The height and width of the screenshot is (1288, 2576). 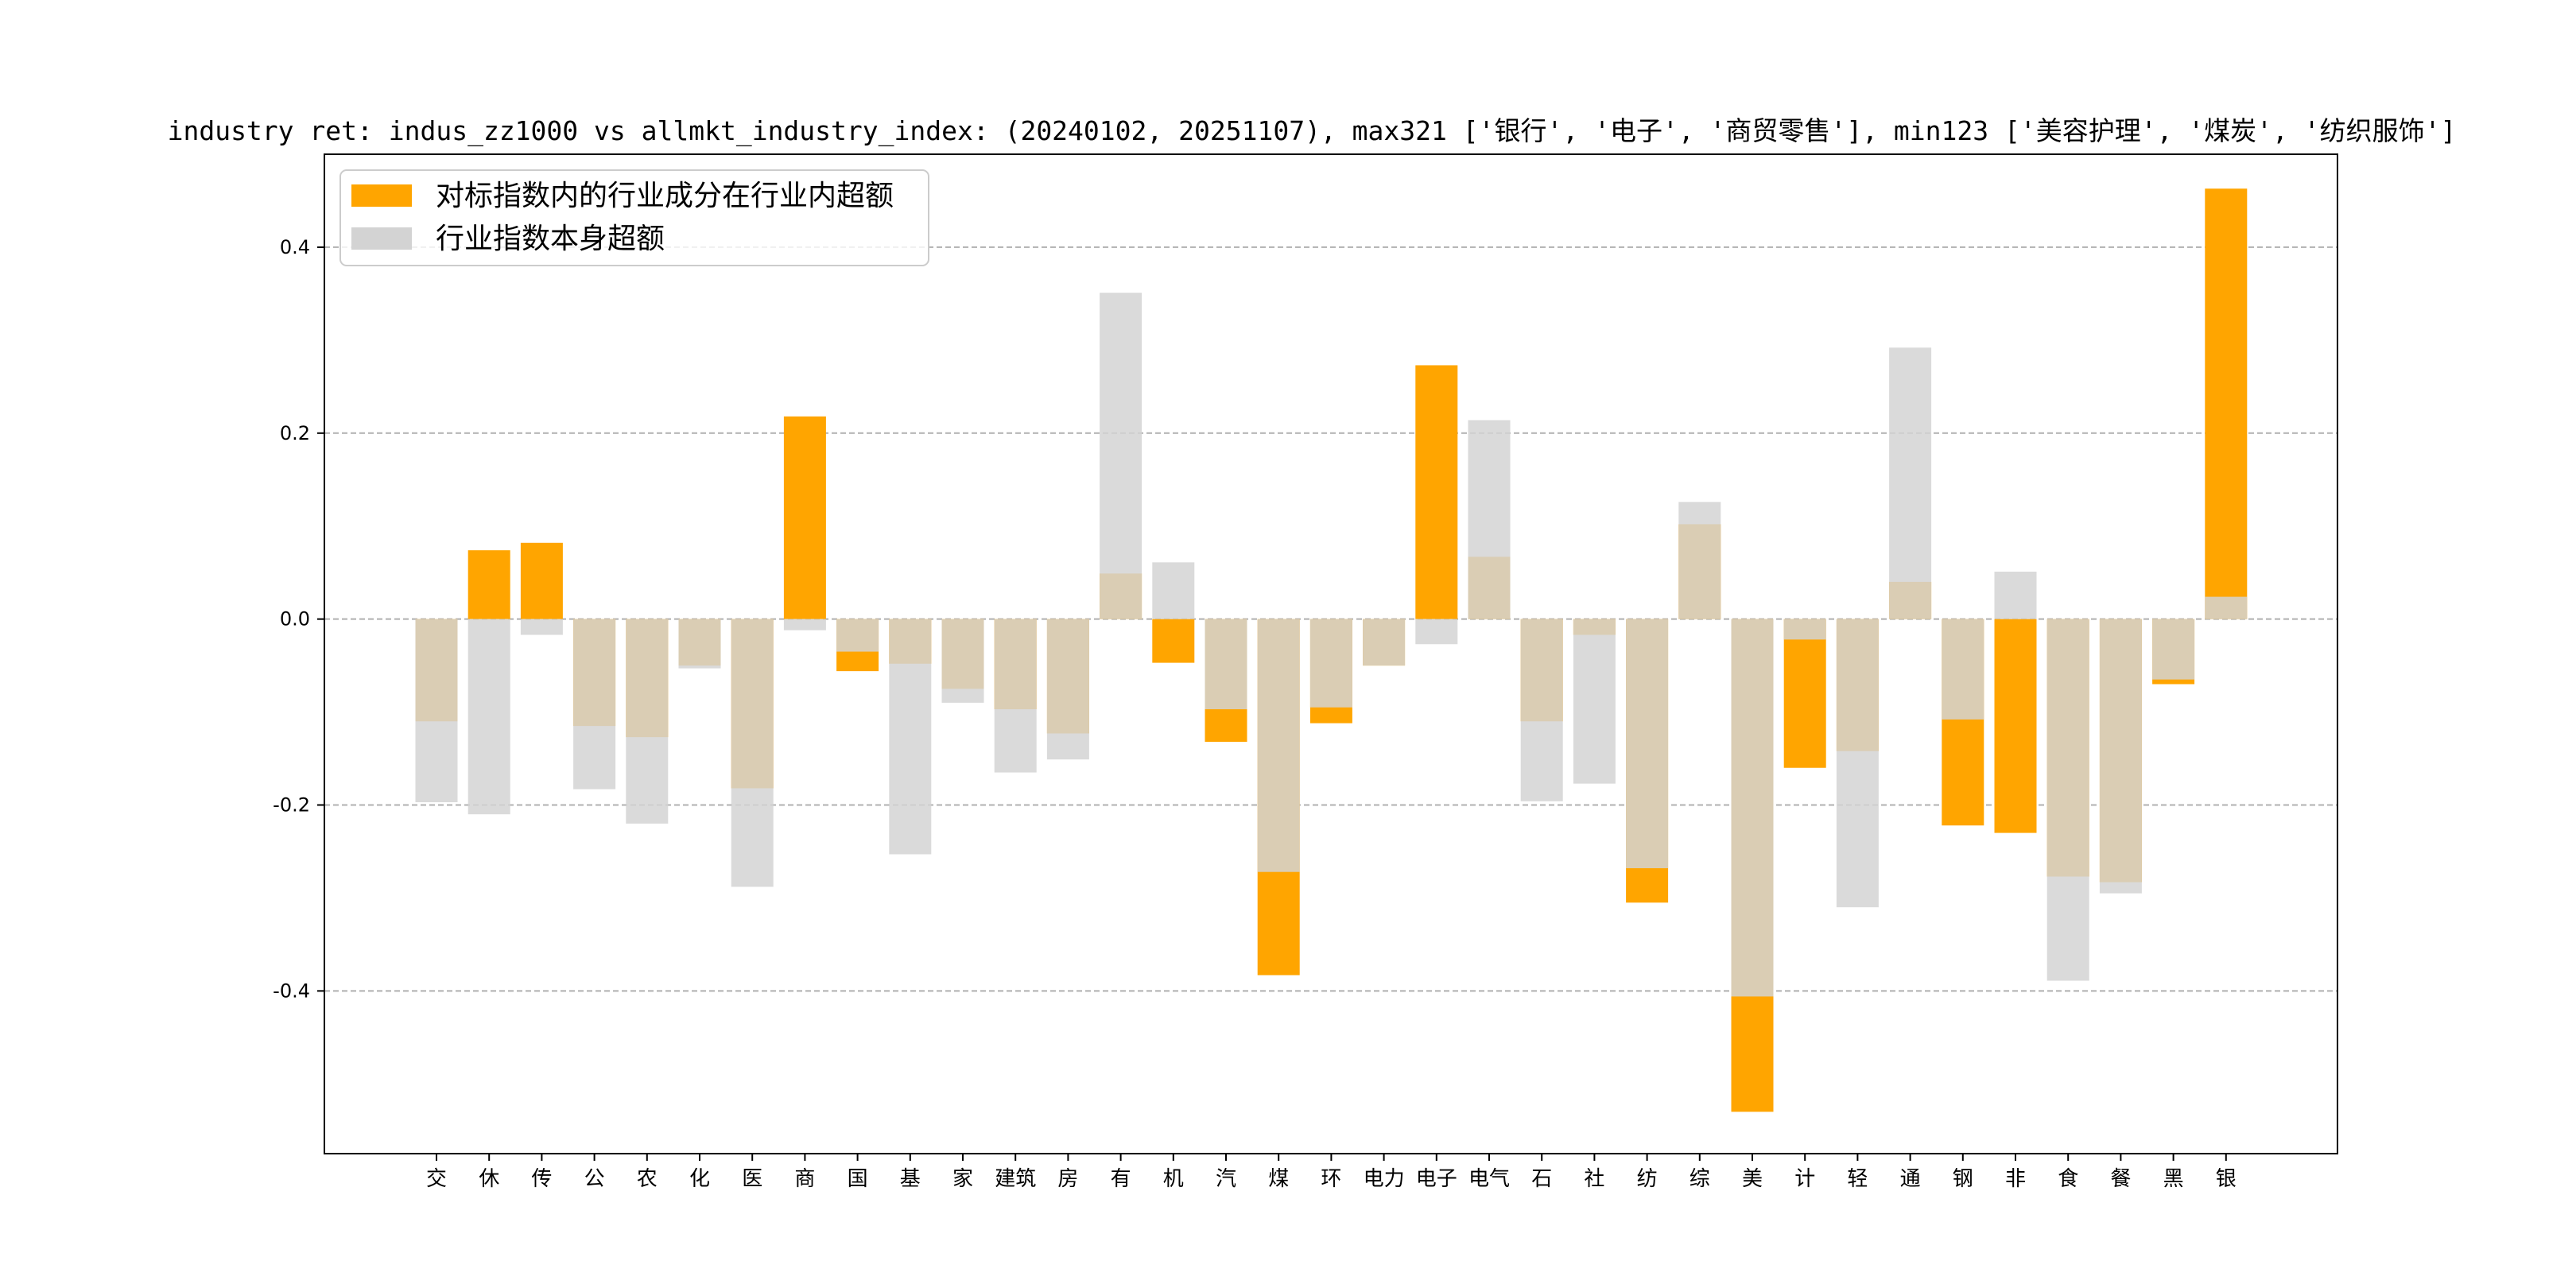 I want to click on y-tick-label: 0.2, so click(x=295, y=433).